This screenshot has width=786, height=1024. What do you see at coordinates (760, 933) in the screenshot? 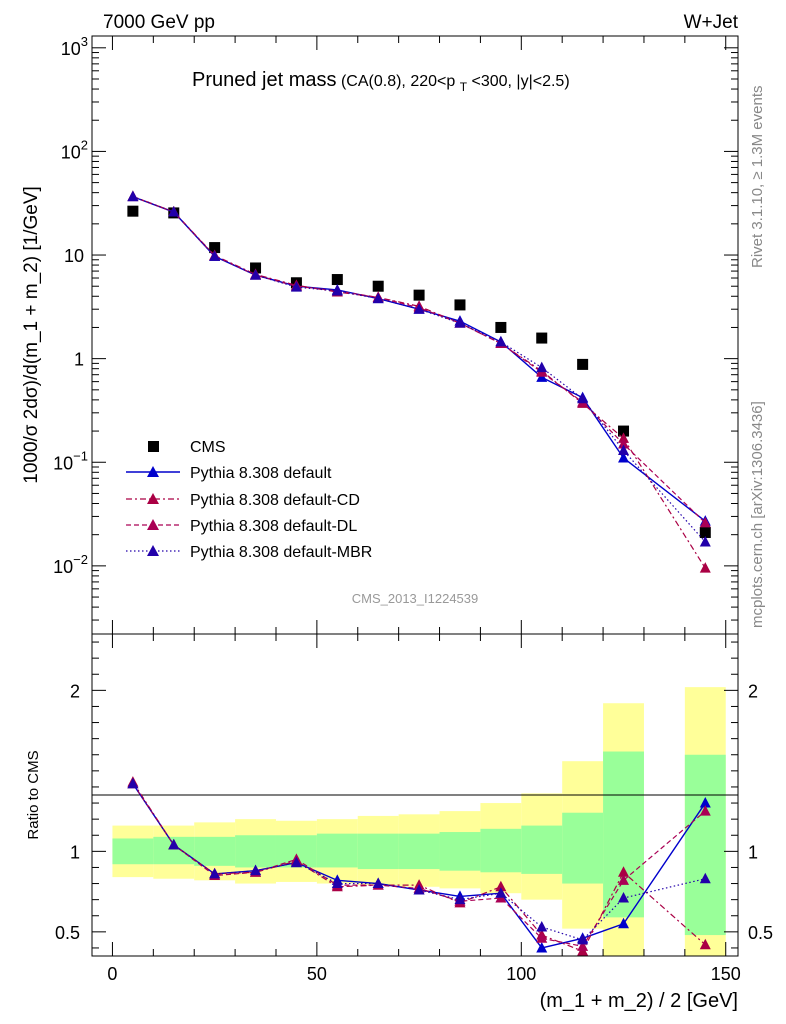
I see `ratio-y-tick-label-right: 0.5` at bounding box center [760, 933].